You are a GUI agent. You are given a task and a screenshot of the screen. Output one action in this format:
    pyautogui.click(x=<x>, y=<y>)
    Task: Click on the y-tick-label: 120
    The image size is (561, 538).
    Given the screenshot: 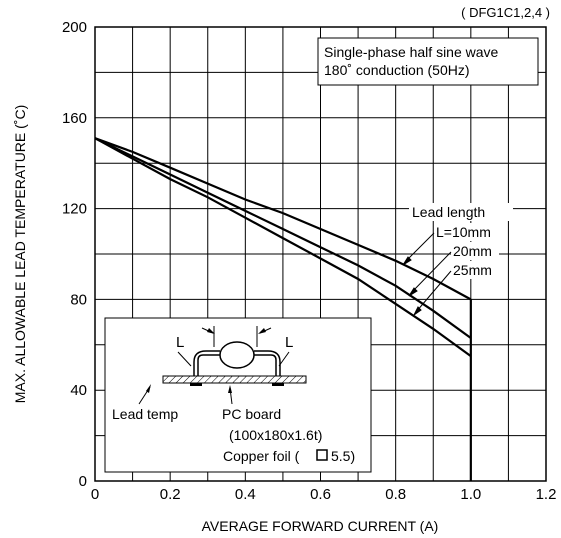 What is the action you would take?
    pyautogui.click(x=74, y=209)
    